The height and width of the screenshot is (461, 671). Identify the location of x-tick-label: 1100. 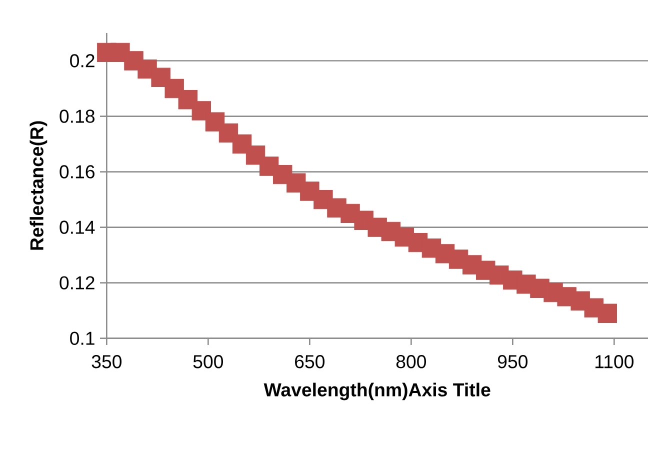
(615, 361).